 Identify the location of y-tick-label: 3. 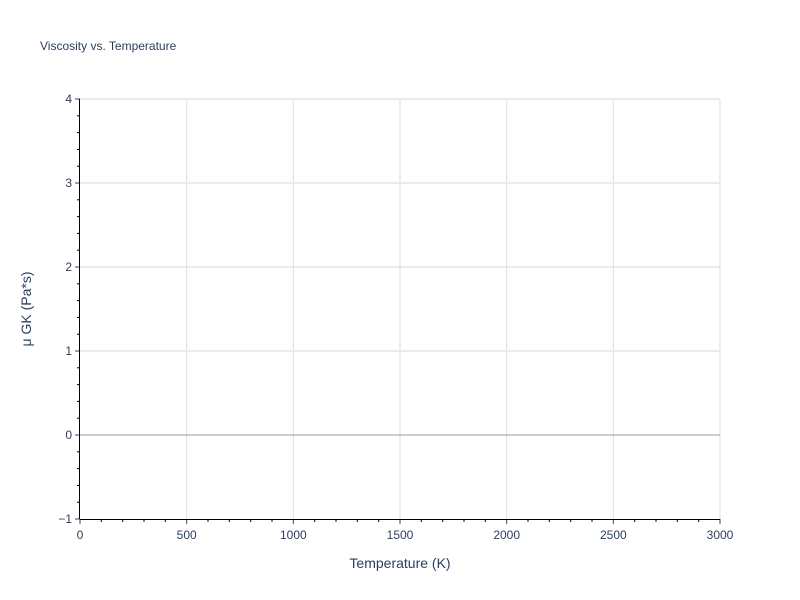
(68, 183).